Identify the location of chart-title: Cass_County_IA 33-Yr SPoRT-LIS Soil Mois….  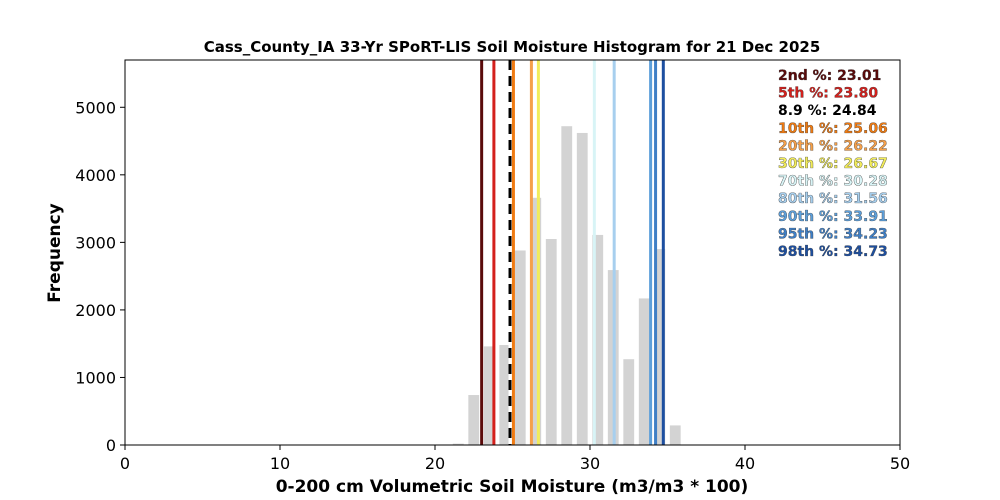
(512, 47).